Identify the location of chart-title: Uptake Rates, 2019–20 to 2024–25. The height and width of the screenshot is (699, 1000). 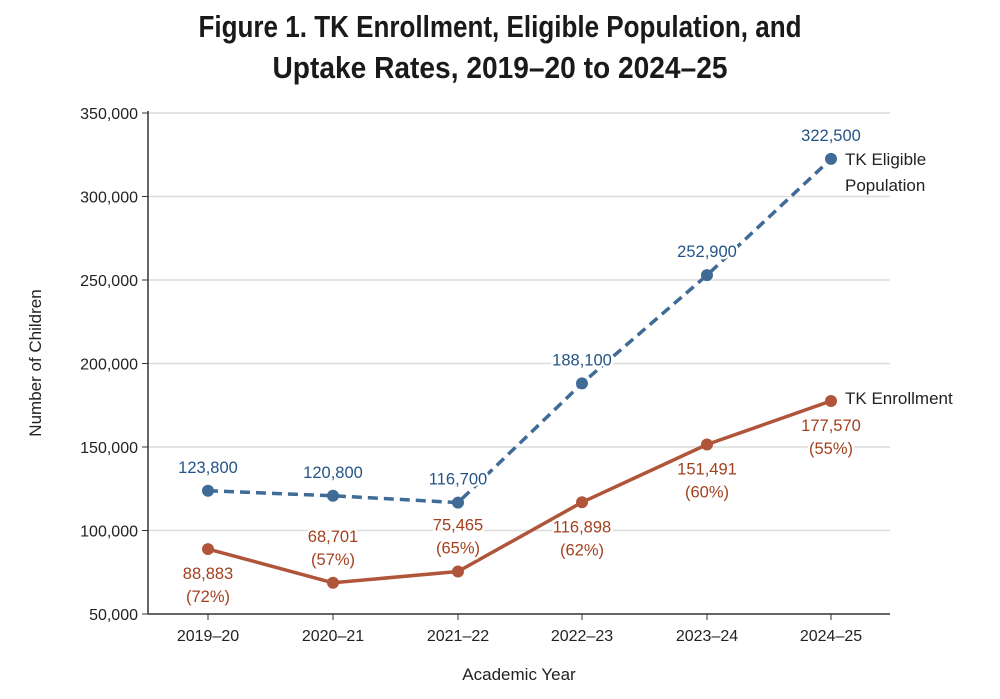
(500, 67).